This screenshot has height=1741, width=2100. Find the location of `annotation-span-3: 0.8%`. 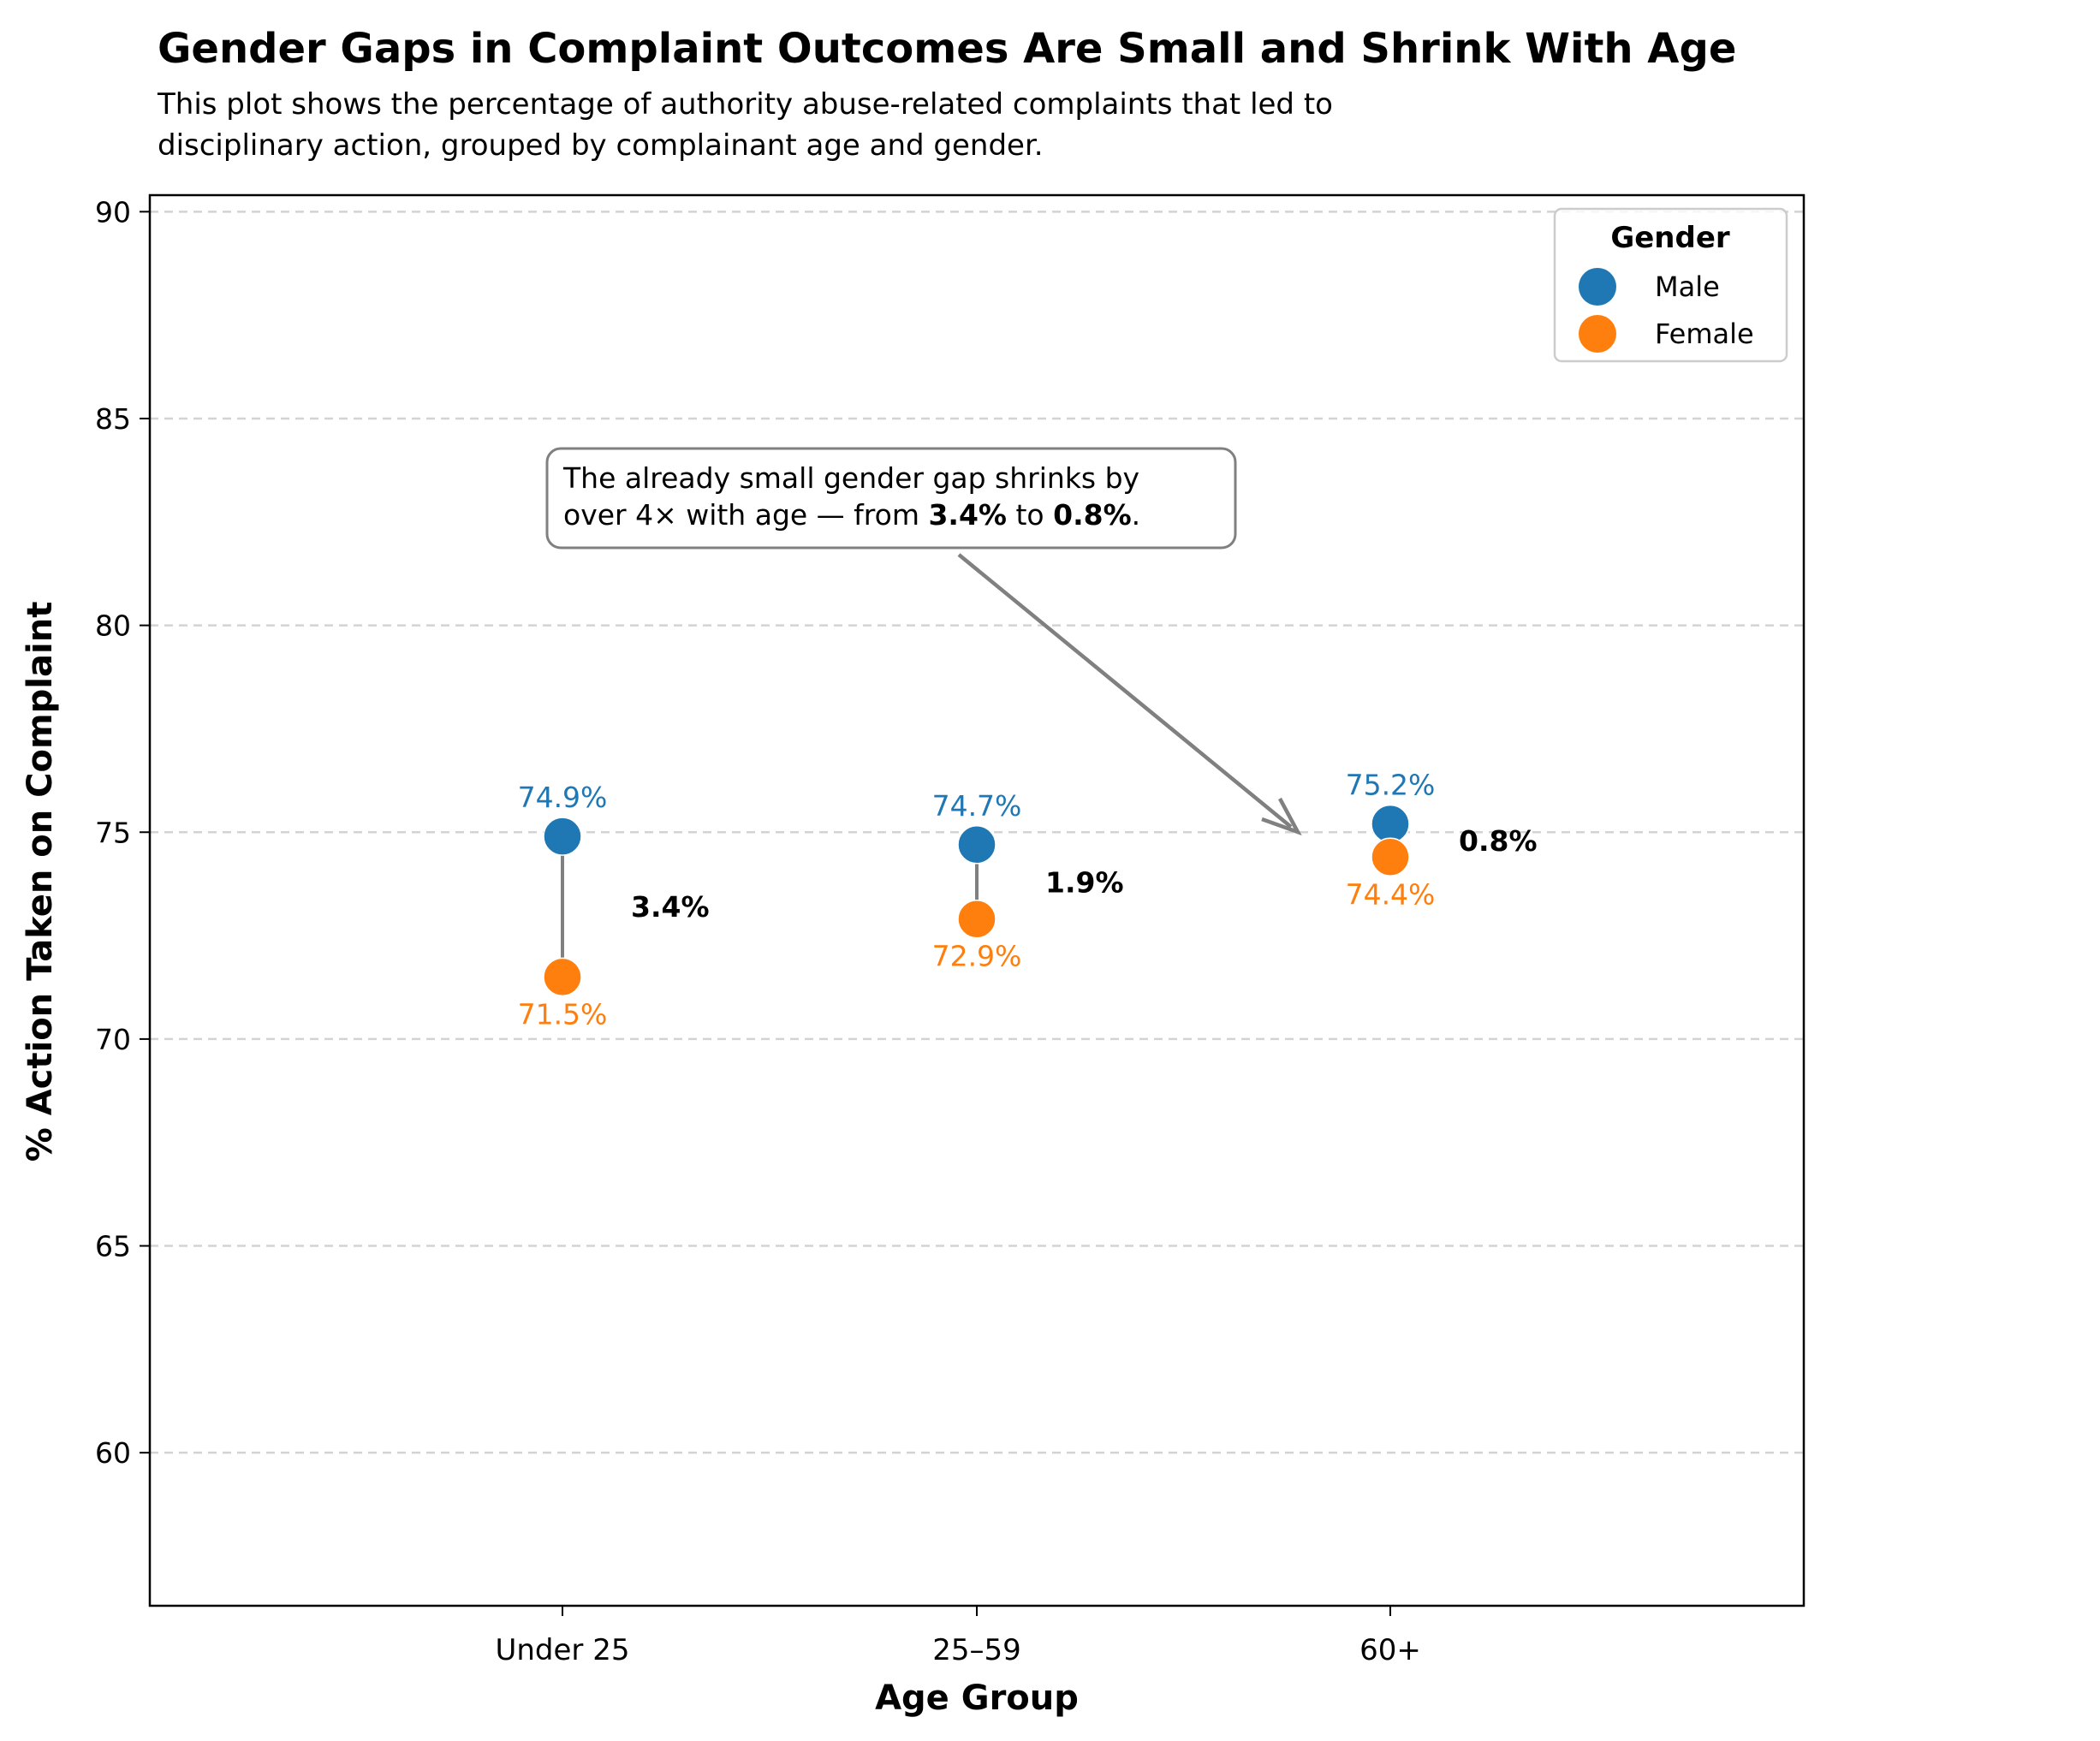

annotation-span-3: 0.8% is located at coordinates (1092, 515).